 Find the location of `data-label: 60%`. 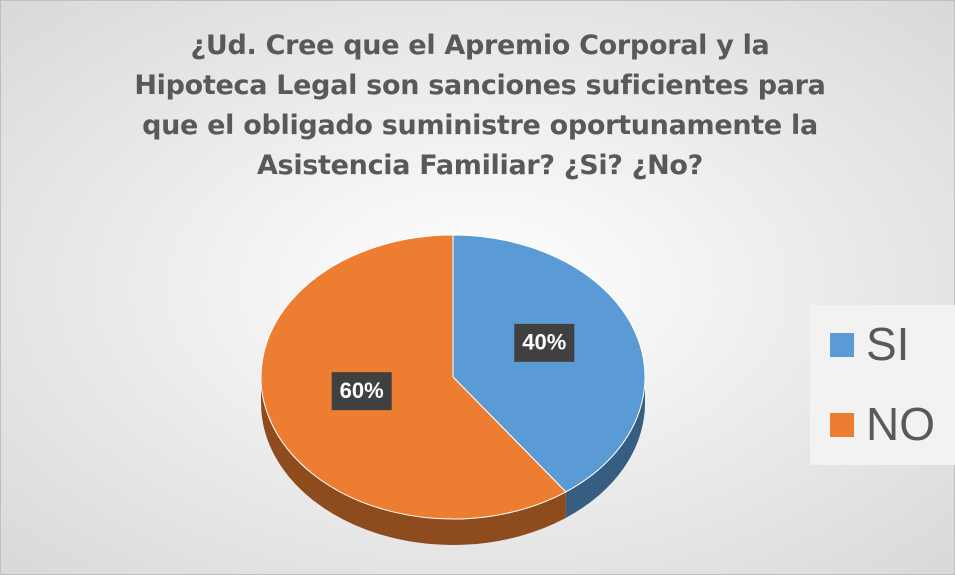

data-label: 60% is located at coordinates (362, 390).